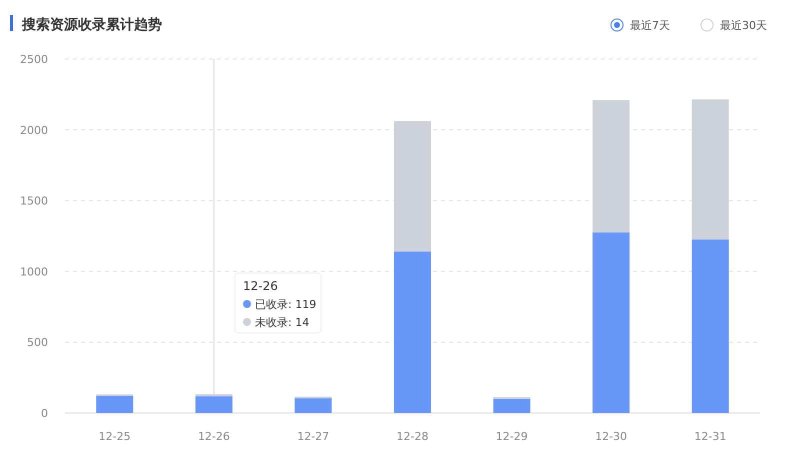 The width and height of the screenshot is (800, 451). Describe the element at coordinates (412, 436) in the screenshot. I see `x-tick-label: 12-28` at that location.